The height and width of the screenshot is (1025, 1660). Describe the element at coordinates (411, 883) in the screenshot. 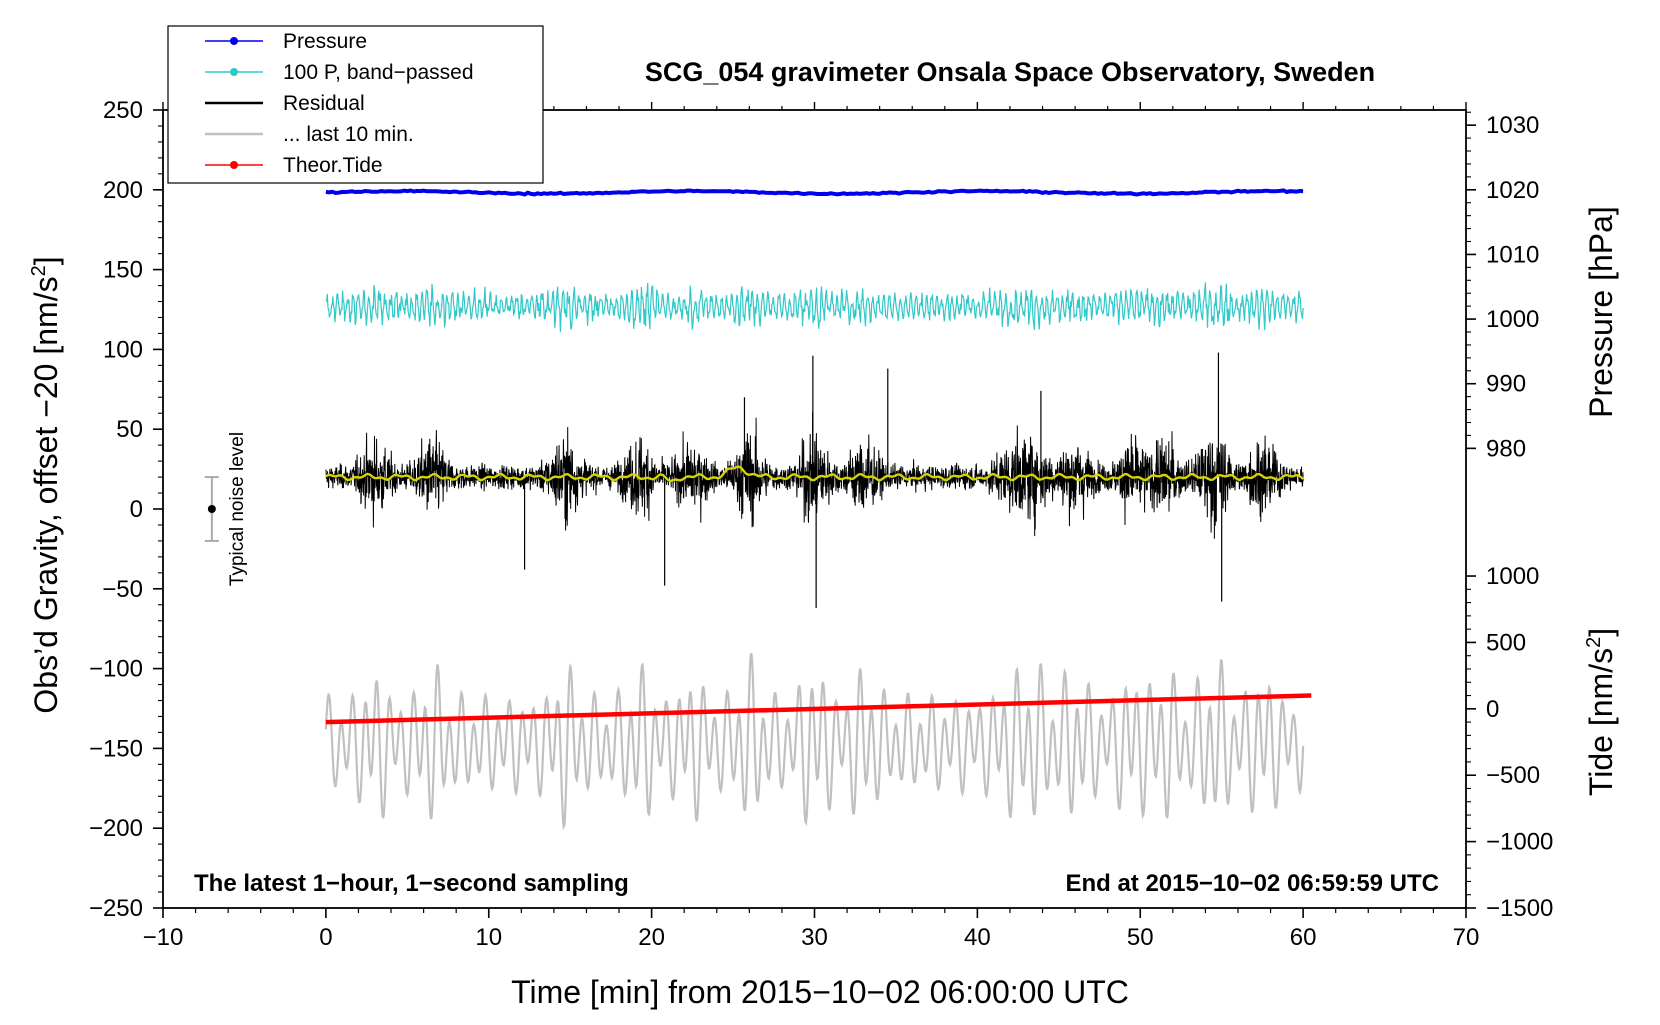

I see `footer-left-note: The latest 1−hour, 1−second sampling` at that location.